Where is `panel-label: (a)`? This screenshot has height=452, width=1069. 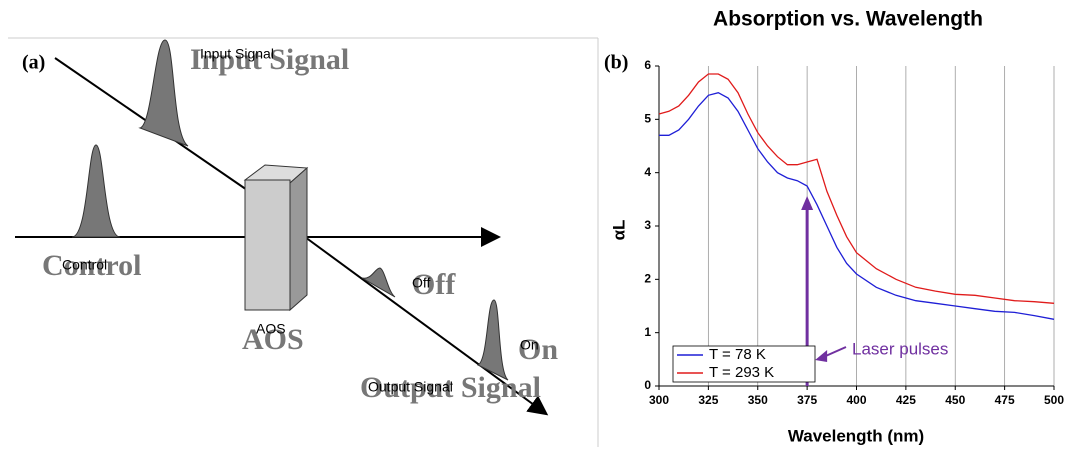
panel-label: (a) is located at coordinates (33, 63).